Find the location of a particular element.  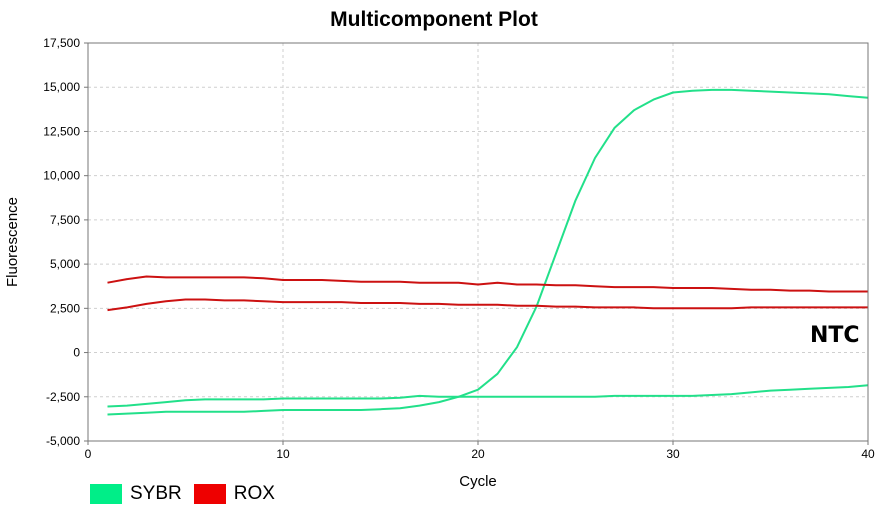

chart-title: Multicomponent Plot is located at coordinates (434, 19).